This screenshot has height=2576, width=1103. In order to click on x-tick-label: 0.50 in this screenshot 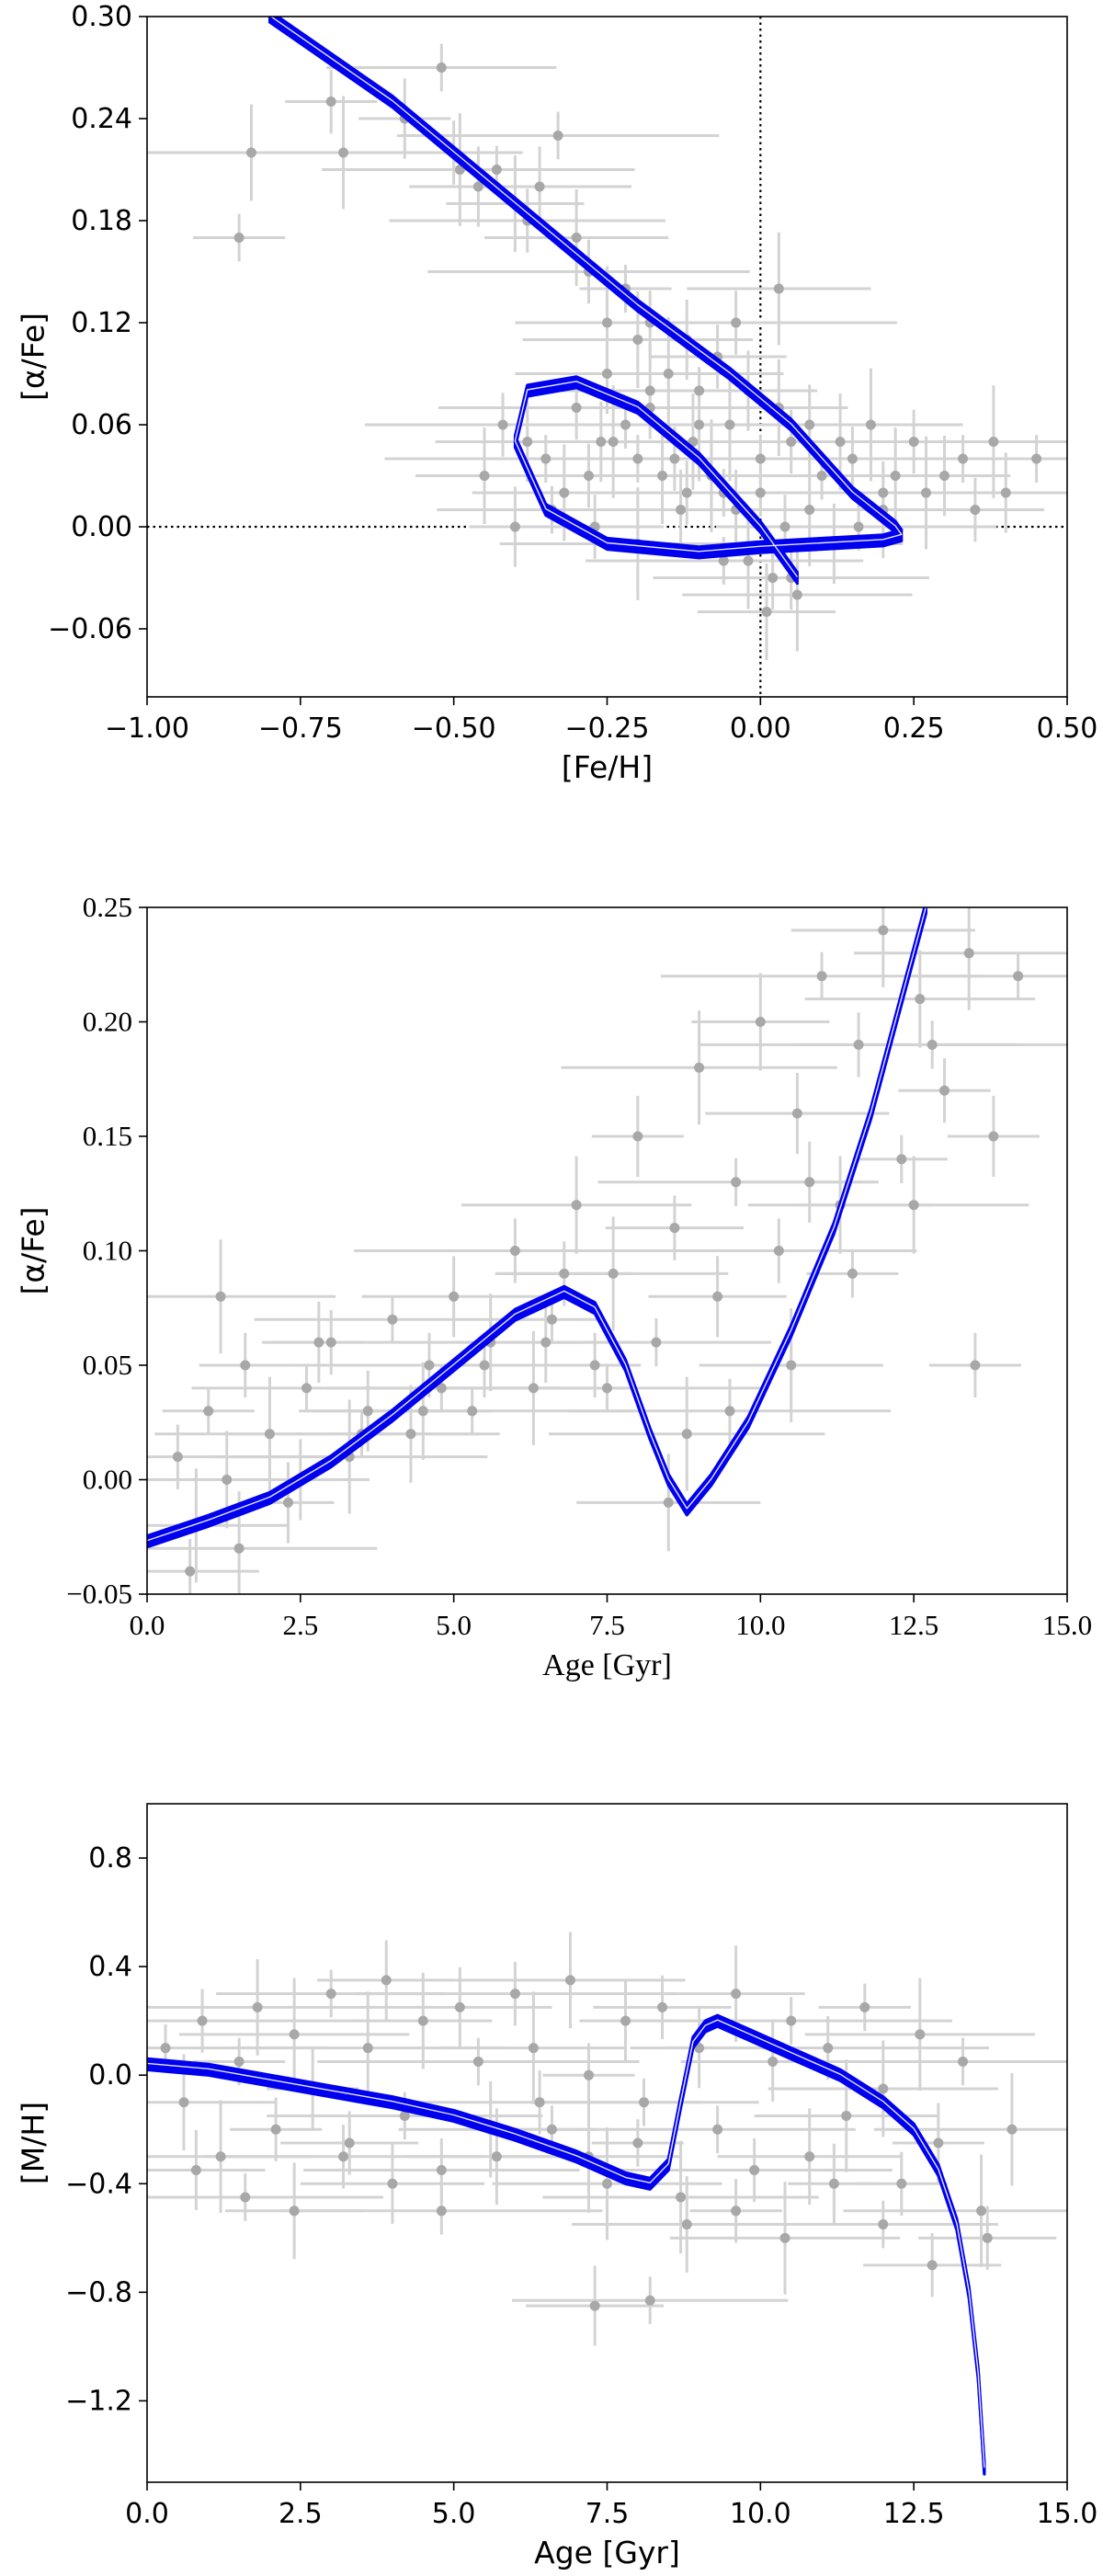, I will do `click(1067, 728)`.